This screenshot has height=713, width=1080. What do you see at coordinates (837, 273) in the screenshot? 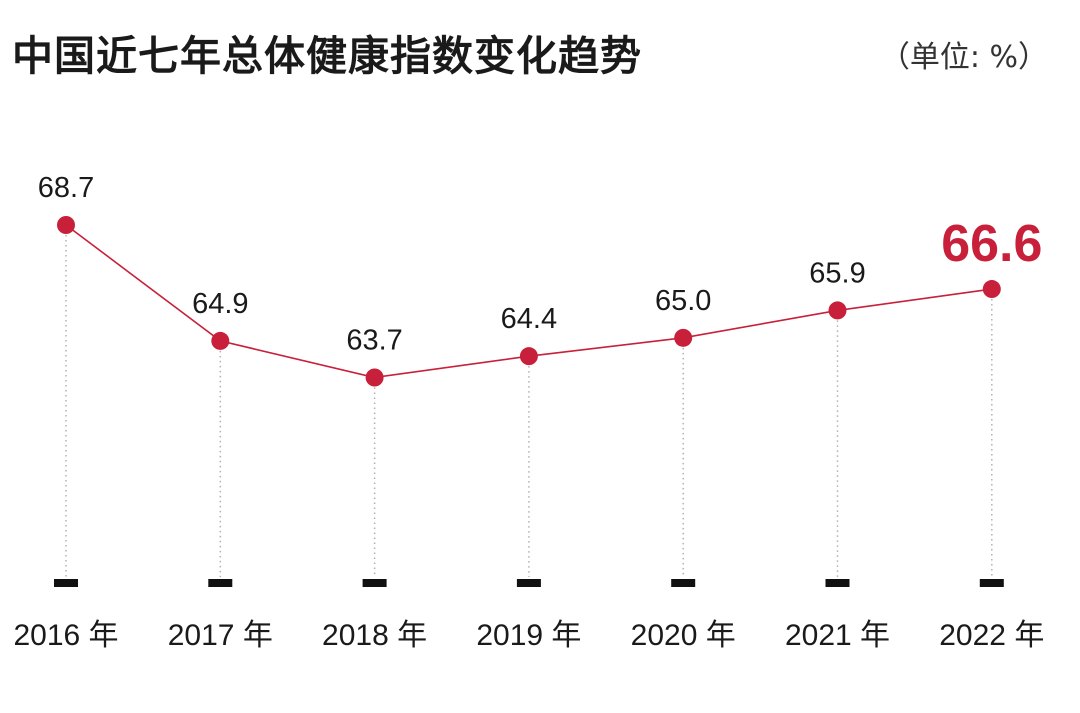
I see `data-label: 65.9` at bounding box center [837, 273].